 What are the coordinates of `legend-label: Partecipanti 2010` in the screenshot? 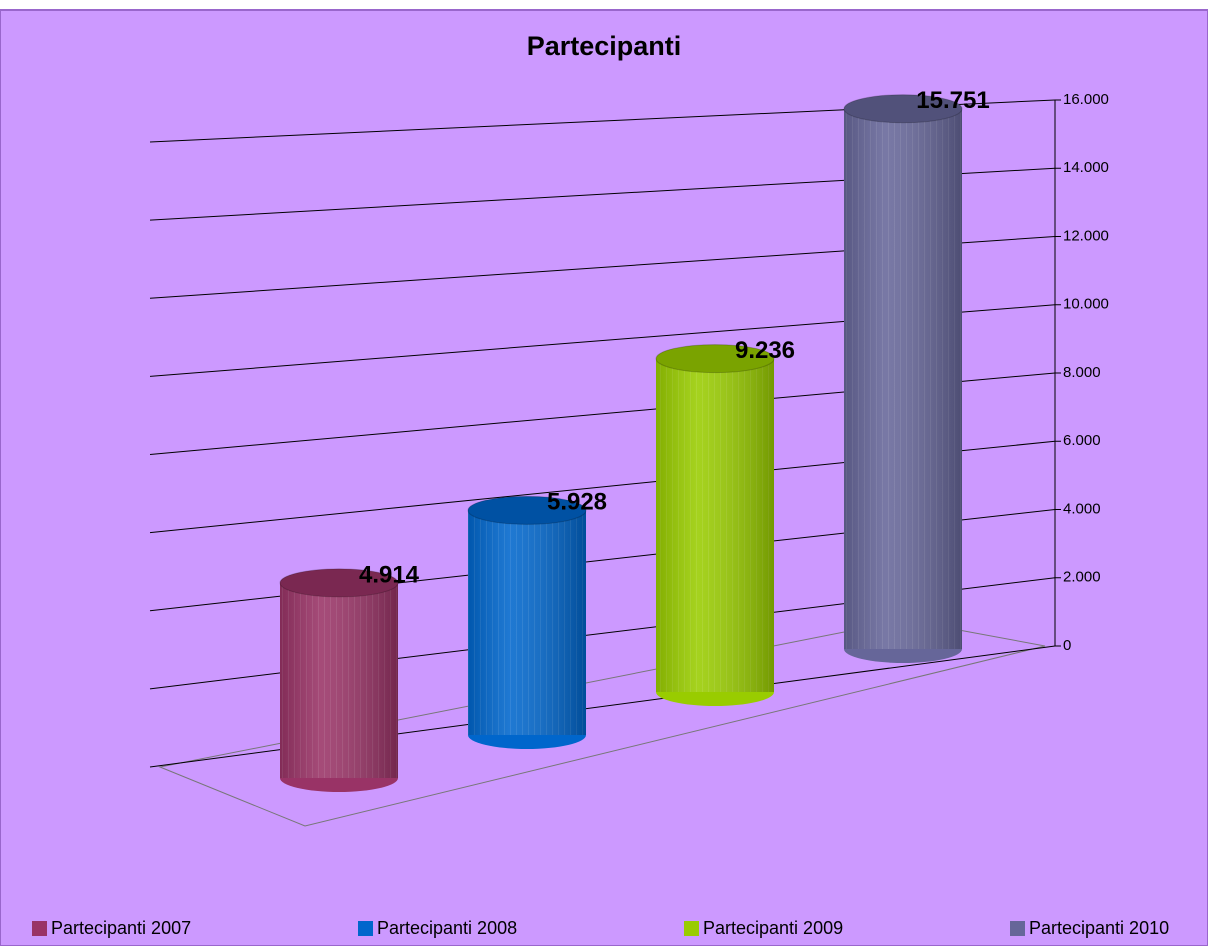 It's located at (1099, 928).